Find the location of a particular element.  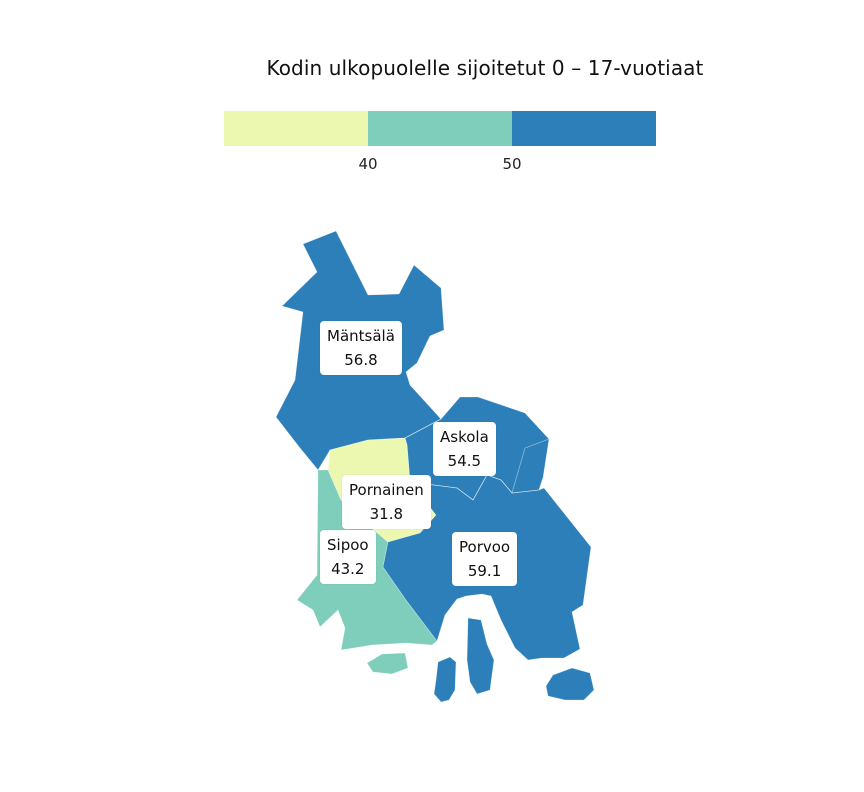

legend-tick-40: 40 is located at coordinates (368, 164).